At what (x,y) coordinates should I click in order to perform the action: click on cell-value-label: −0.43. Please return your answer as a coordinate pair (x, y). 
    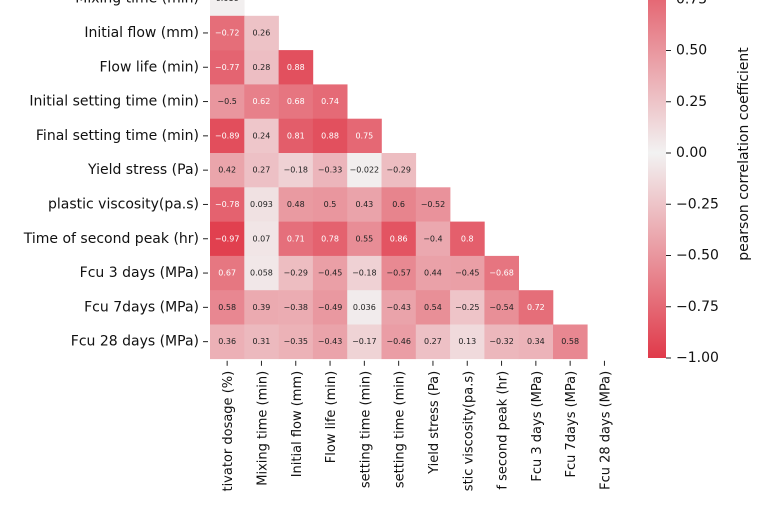
    Looking at the image, I should click on (330, 341).